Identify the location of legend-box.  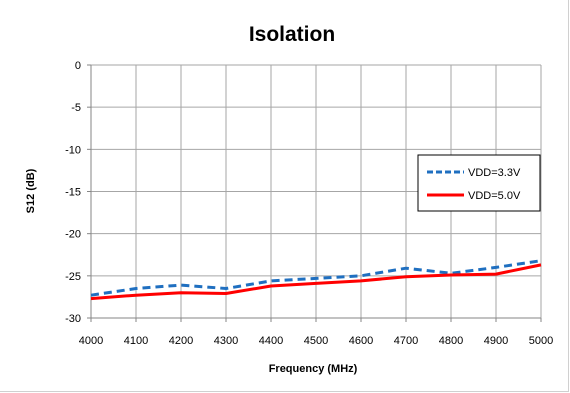
(479, 183).